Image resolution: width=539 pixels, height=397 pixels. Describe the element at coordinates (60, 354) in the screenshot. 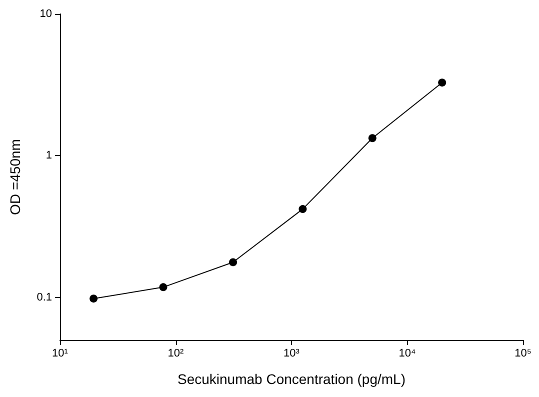

I see `x-tick-label: 10¹` at that location.